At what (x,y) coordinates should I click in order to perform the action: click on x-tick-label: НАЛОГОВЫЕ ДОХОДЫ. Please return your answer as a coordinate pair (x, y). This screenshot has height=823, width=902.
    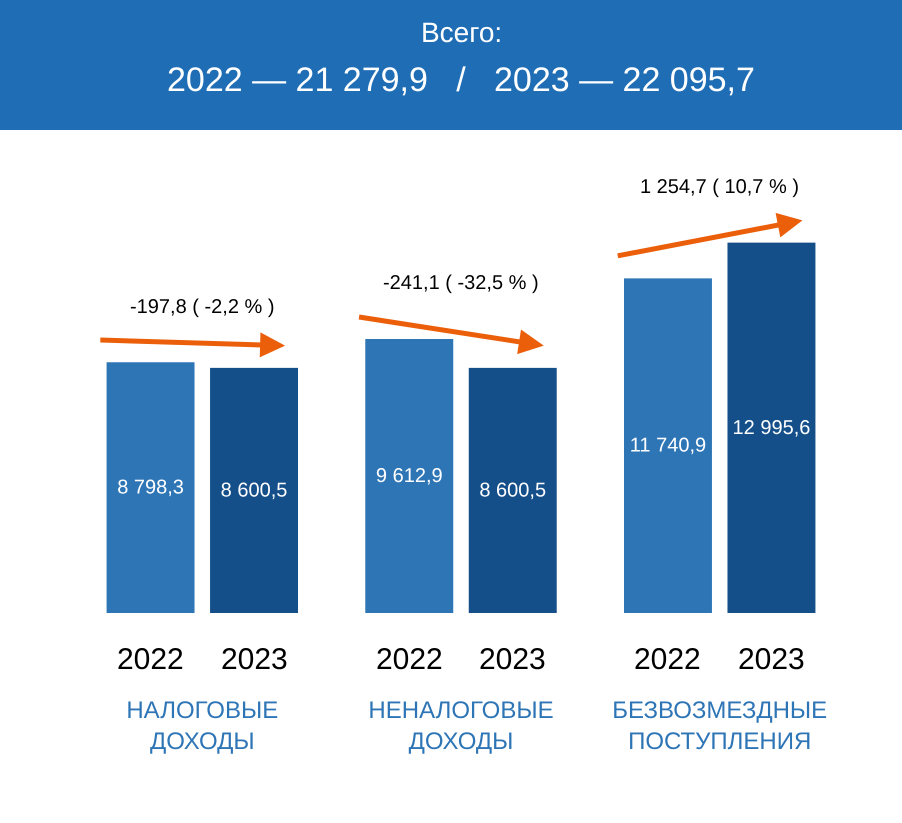
    Looking at the image, I should click on (202, 726).